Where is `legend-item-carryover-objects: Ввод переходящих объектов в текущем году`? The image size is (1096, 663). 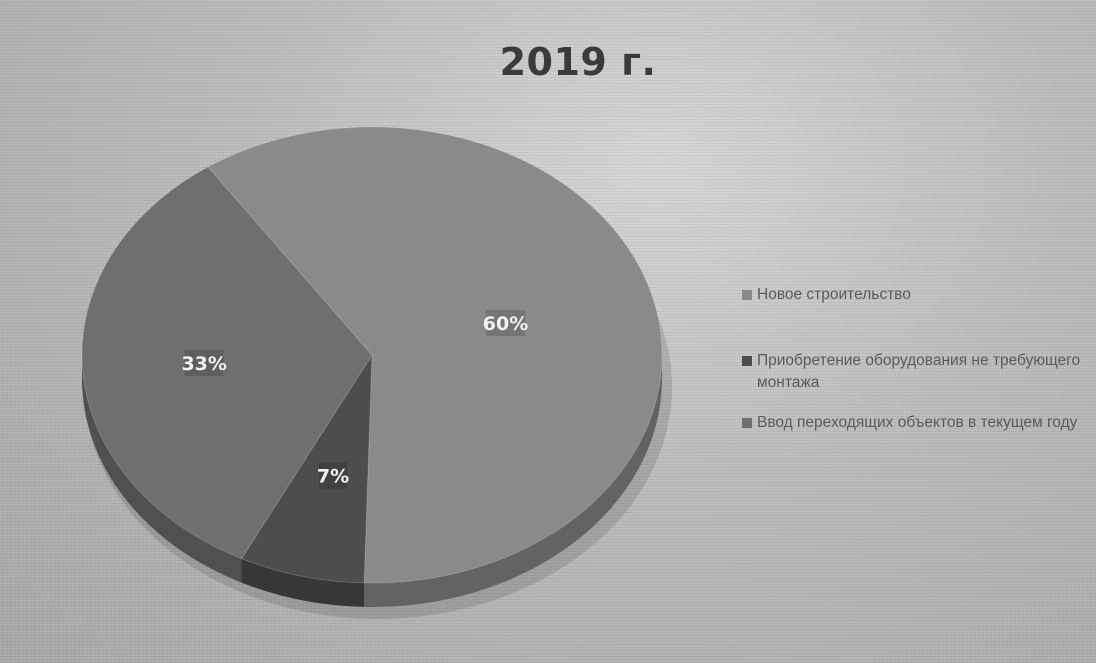 legend-item-carryover-objects: Ввод переходящих объектов в текущем году is located at coordinates (914, 423).